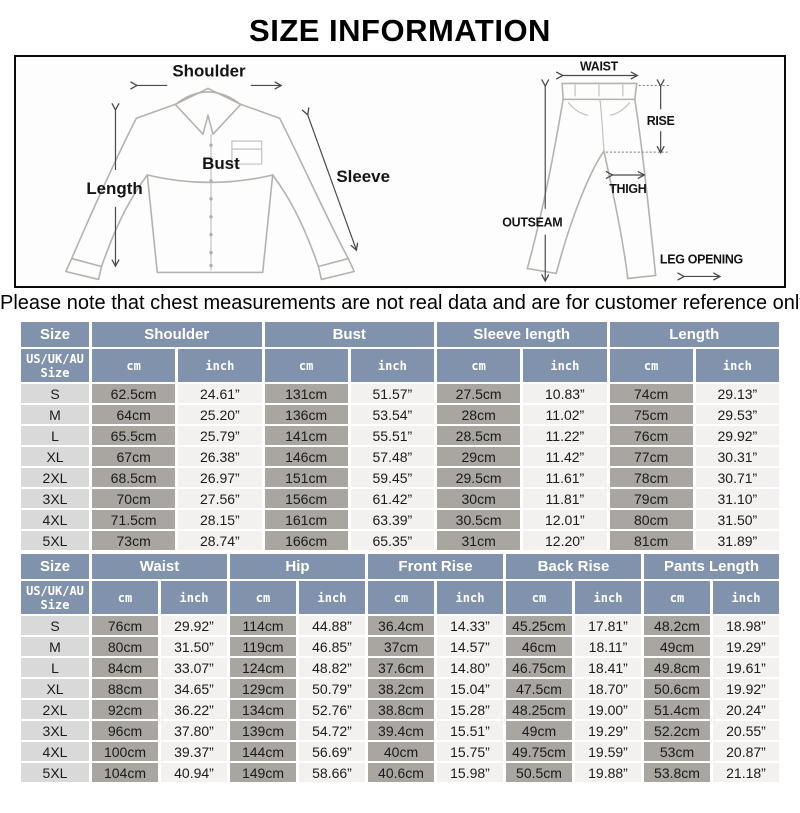 This screenshot has width=800, height=813. I want to click on cm-value-cell: 75cm, so click(651, 414).